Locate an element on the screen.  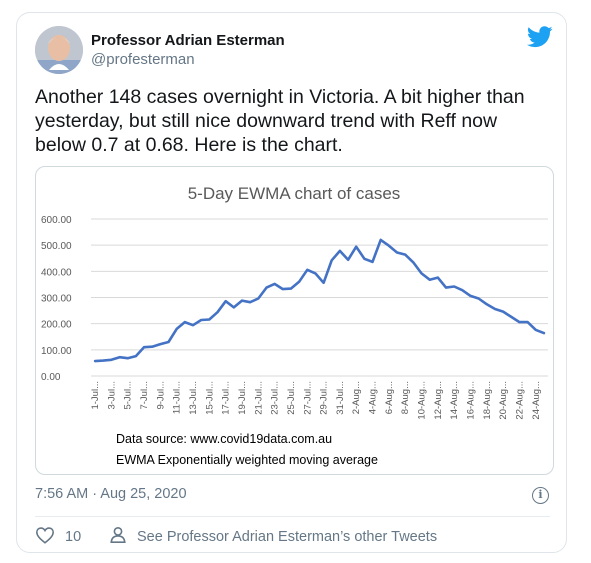
author-name: Professor Adrian Esterman is located at coordinates (188, 40).